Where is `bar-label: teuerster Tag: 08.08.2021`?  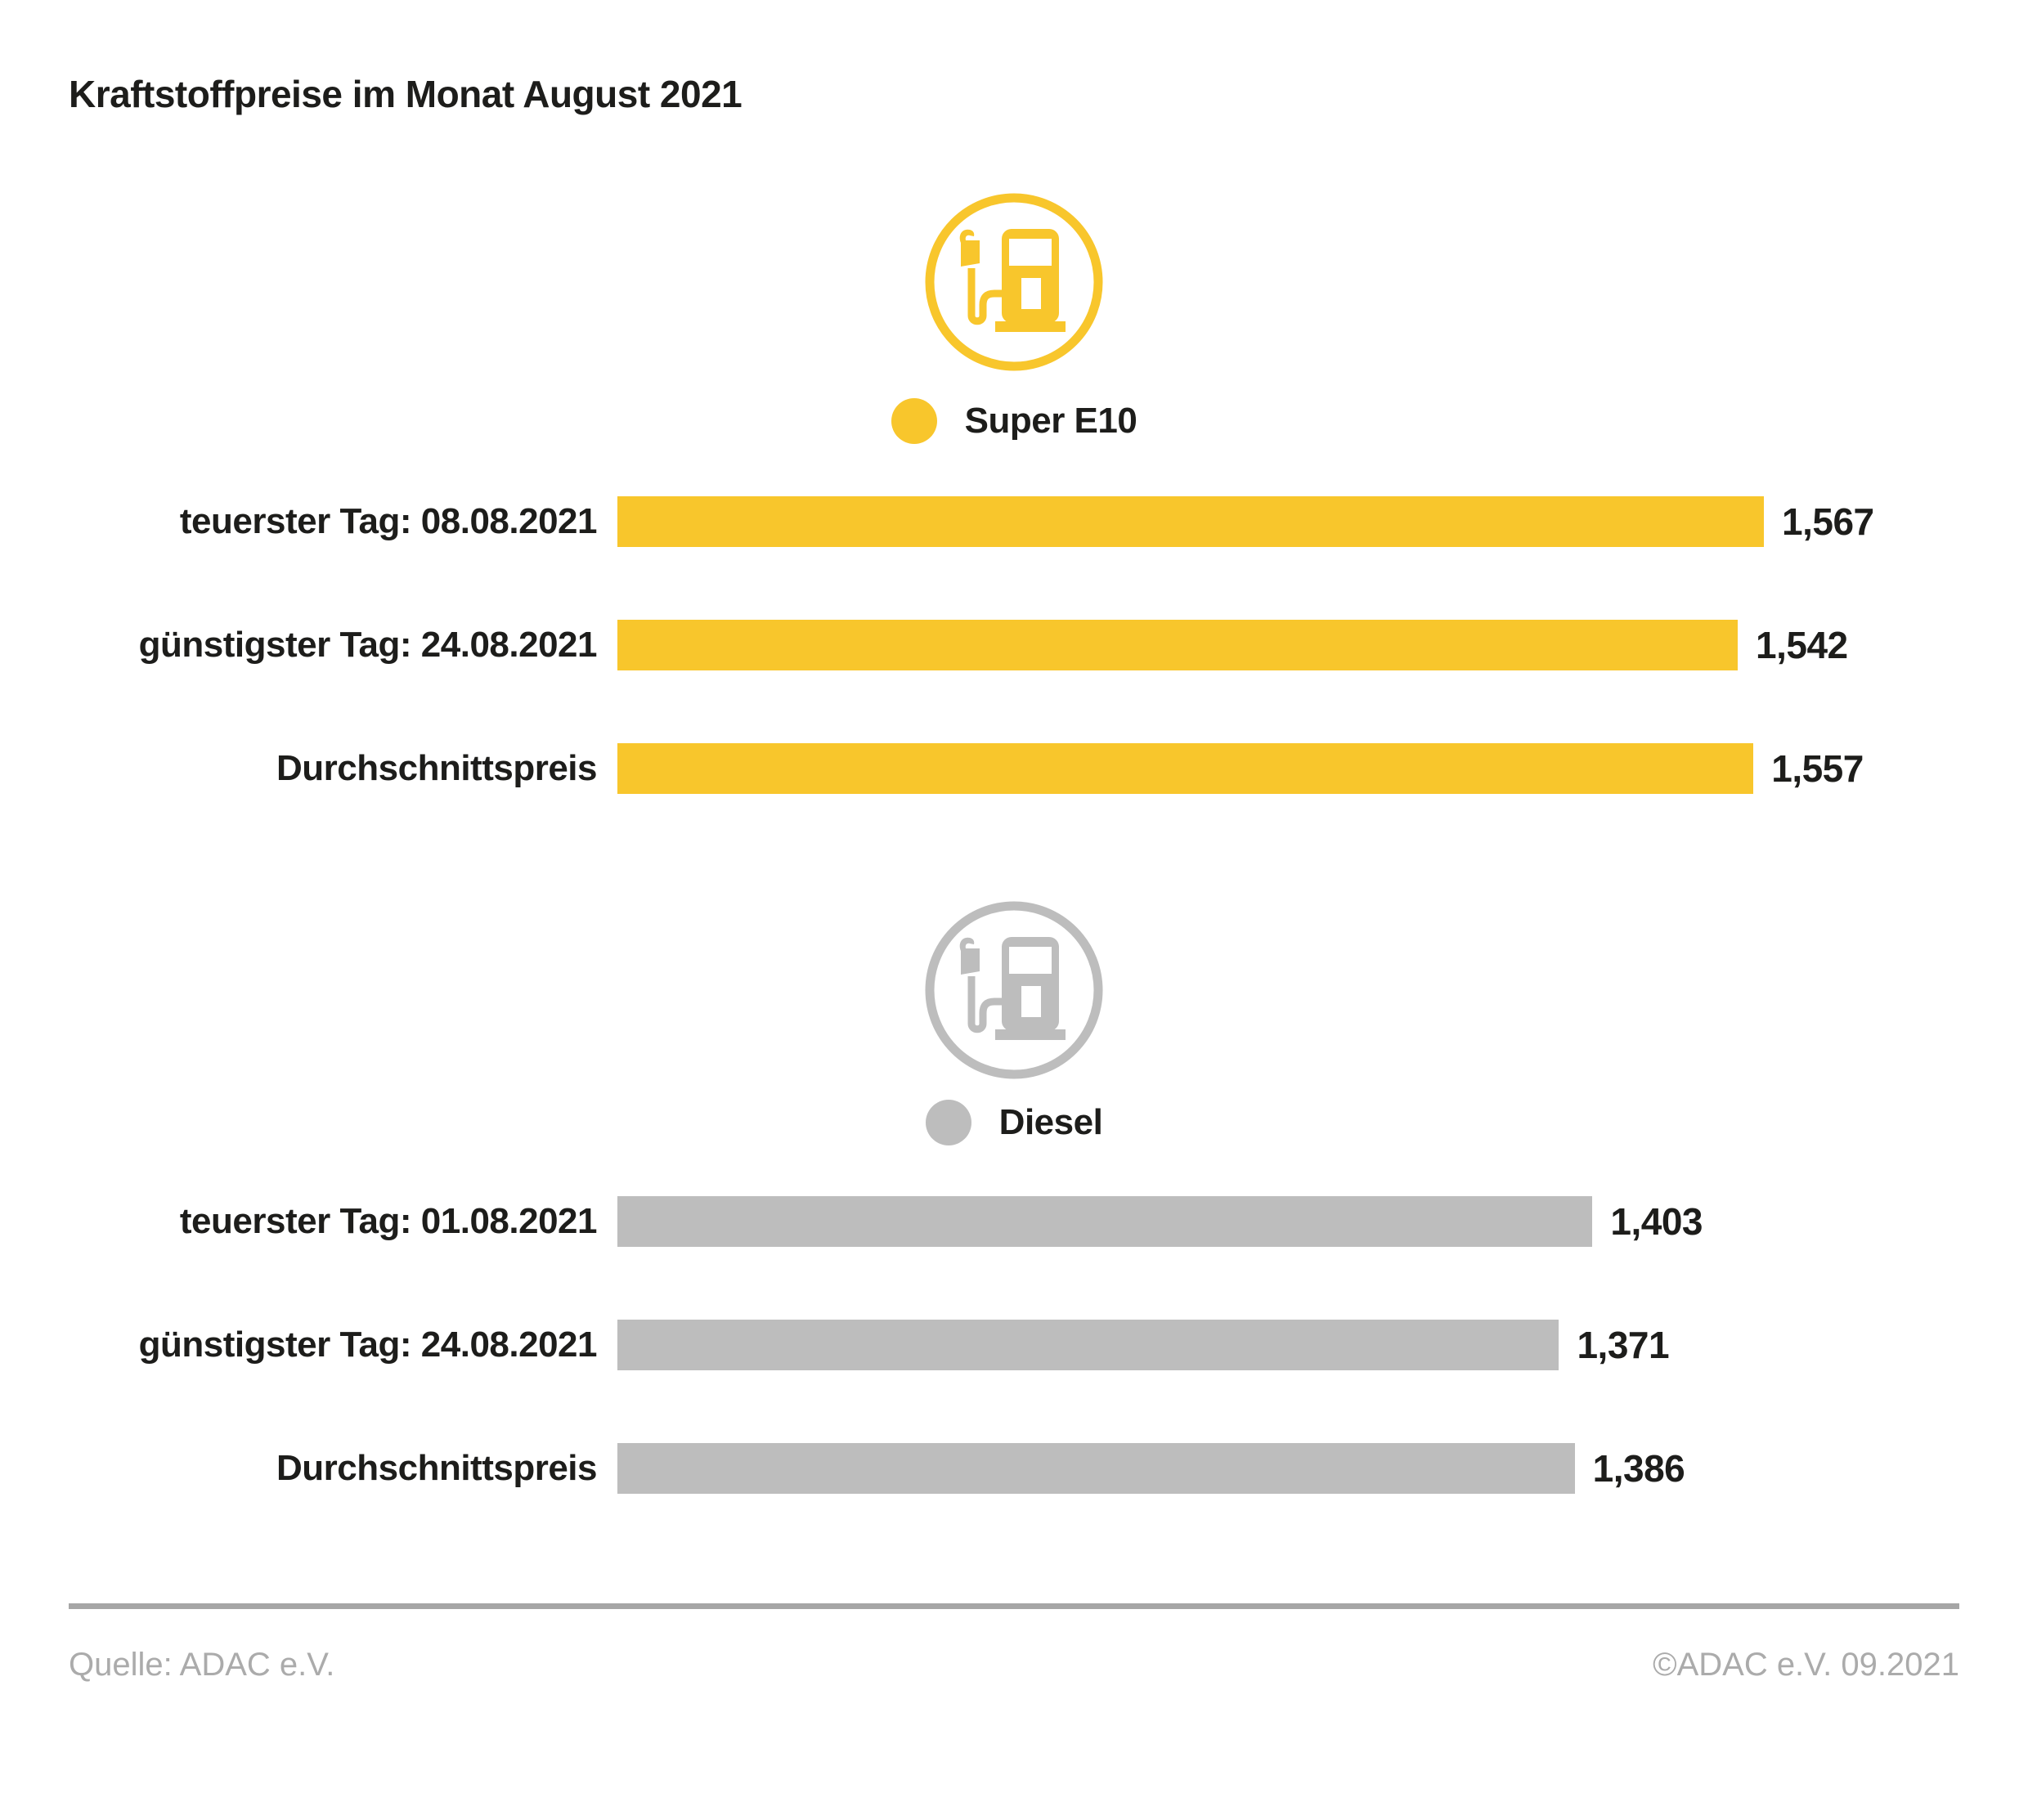 bar-label: teuerster Tag: 08.08.2021 is located at coordinates (388, 521).